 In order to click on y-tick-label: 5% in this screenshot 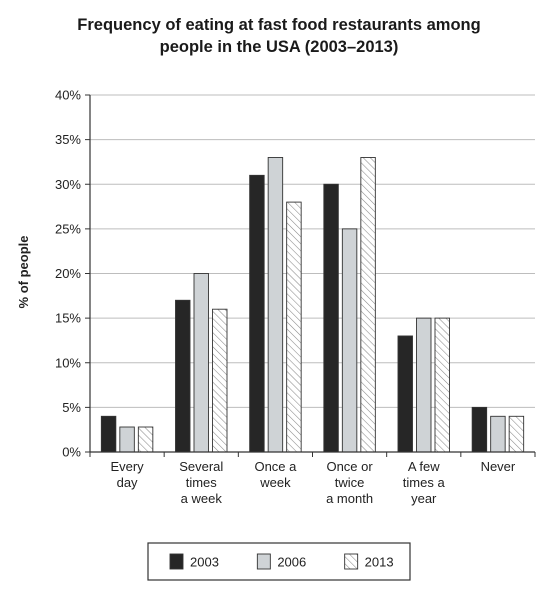, I will do `click(71, 407)`.